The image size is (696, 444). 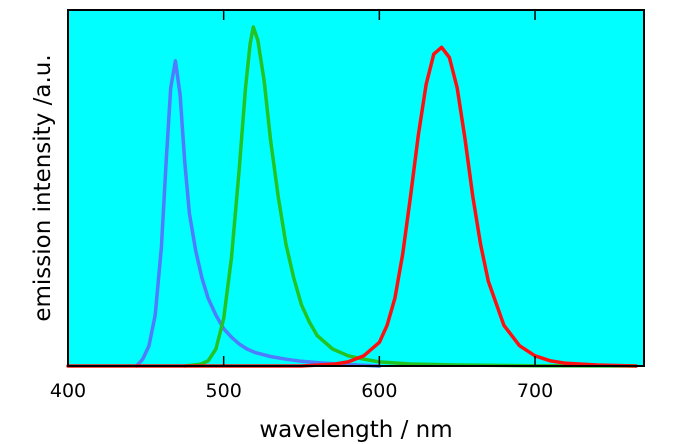 I want to click on x-tick-label-500: 500, so click(x=224, y=391).